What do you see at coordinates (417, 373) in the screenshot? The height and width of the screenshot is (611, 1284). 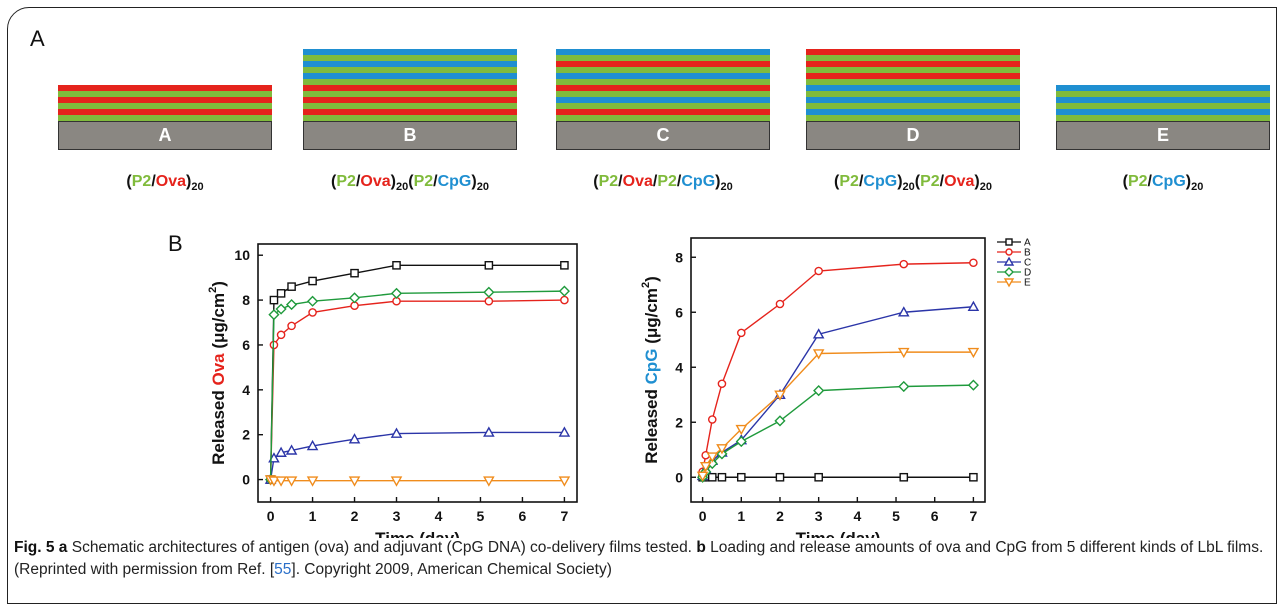 I see `plot-area` at bounding box center [417, 373].